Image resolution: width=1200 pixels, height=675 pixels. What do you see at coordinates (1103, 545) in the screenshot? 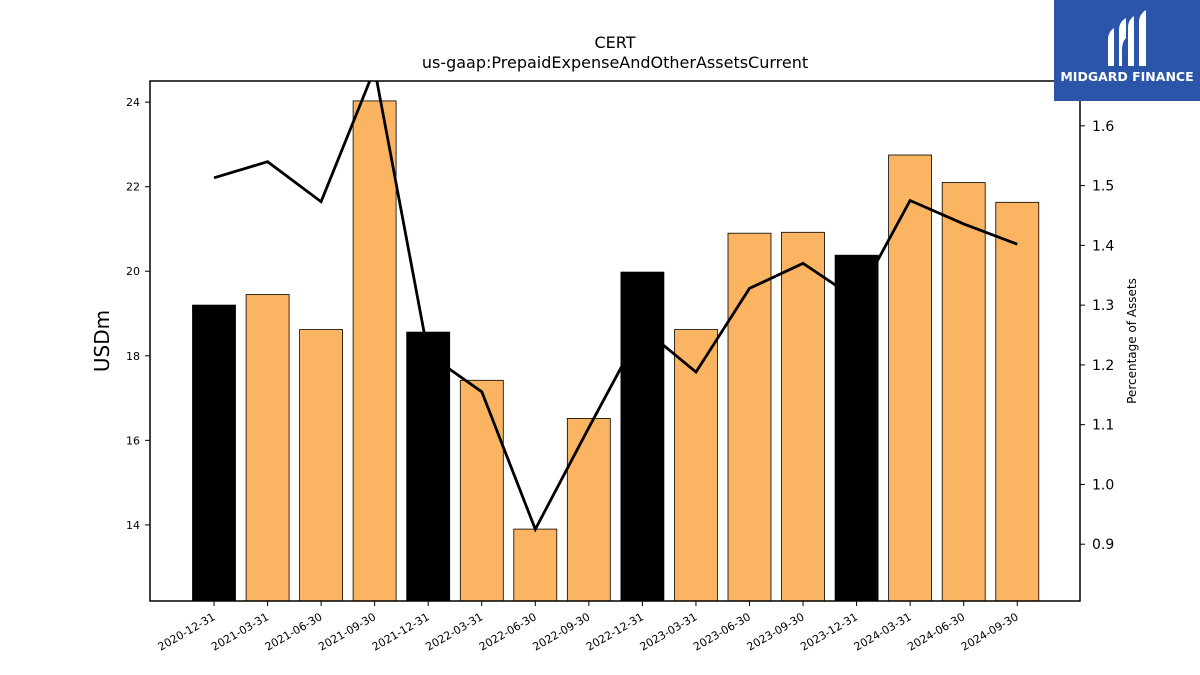
I see `y2-tick-label: 0.9` at bounding box center [1103, 545].